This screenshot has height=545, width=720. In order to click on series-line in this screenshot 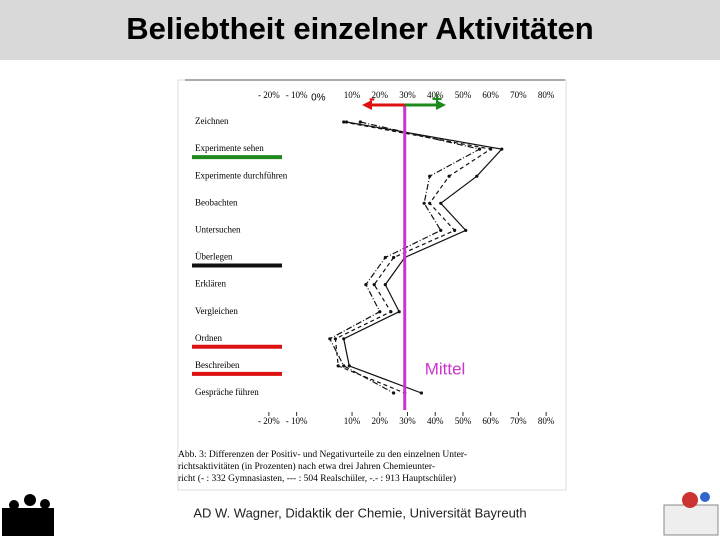, I will do `click(413, 257)`.